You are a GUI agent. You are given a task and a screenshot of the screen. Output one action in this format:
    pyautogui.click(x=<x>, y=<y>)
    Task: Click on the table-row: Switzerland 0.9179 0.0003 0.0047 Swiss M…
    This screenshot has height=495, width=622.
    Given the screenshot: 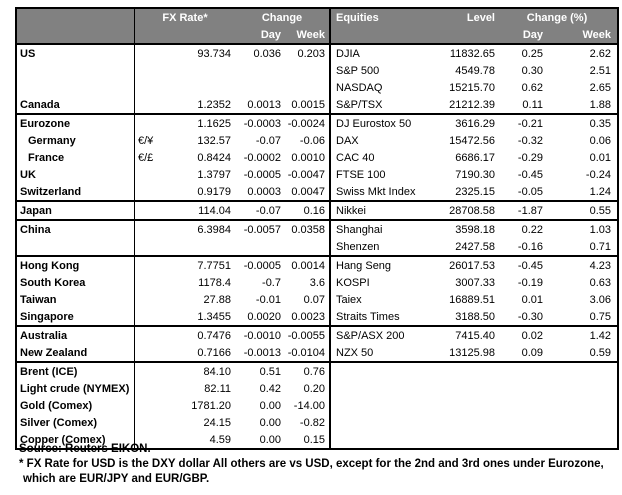 What is the action you would take?
    pyautogui.click(x=317, y=191)
    